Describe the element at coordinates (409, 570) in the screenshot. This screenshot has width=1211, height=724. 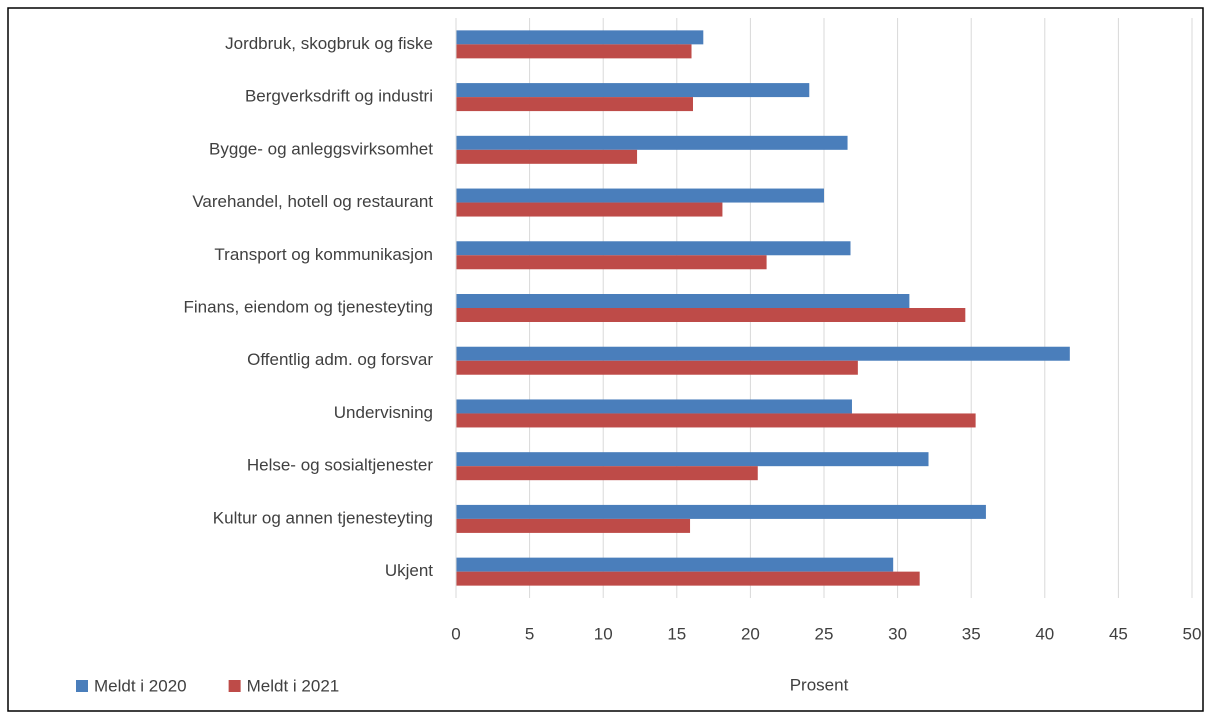
I see `y-tick-label: Ukjent` at that location.